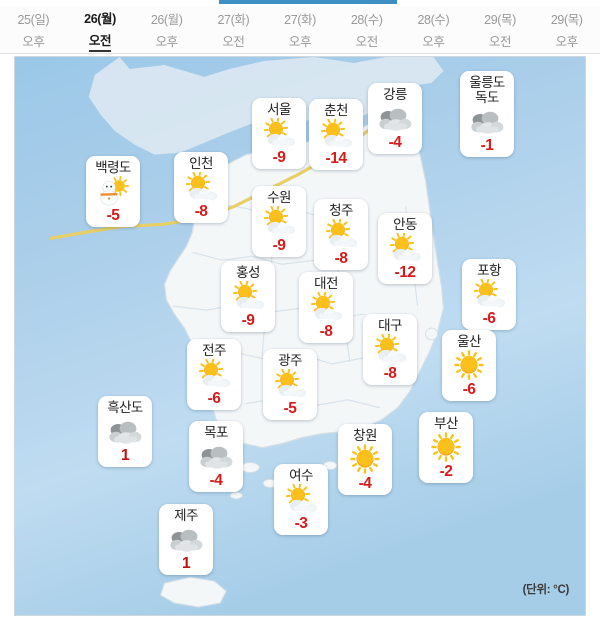  What do you see at coordinates (279, 222) in the screenshot?
I see `weather-station-card: 수원 -9` at bounding box center [279, 222].